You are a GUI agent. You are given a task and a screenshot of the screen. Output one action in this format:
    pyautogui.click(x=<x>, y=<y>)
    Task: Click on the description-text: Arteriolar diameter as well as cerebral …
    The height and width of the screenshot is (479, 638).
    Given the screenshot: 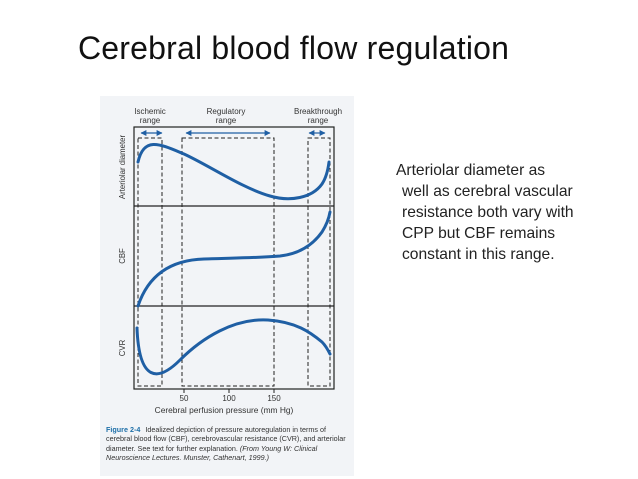 What is the action you would take?
    pyautogui.click(x=512, y=212)
    